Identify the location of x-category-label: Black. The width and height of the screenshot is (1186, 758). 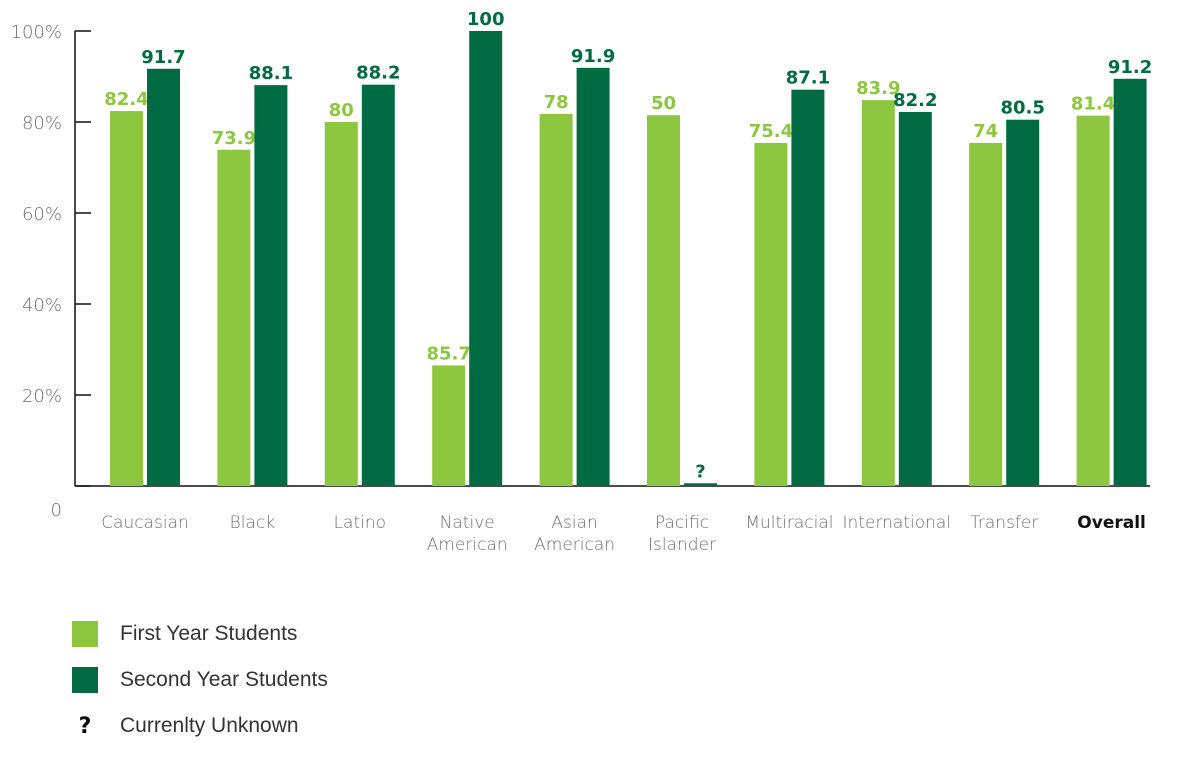
(253, 523).